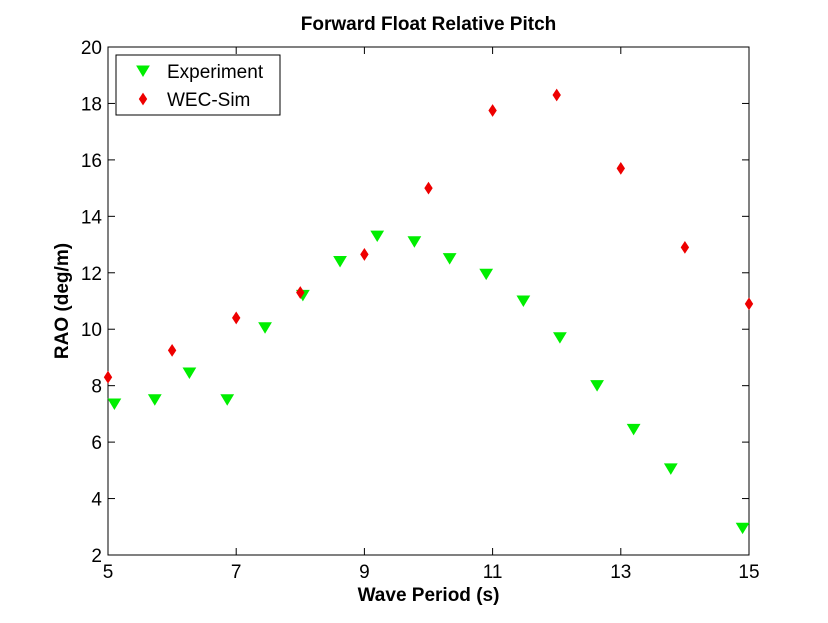  I want to click on x-tick-label: 15, so click(748, 572).